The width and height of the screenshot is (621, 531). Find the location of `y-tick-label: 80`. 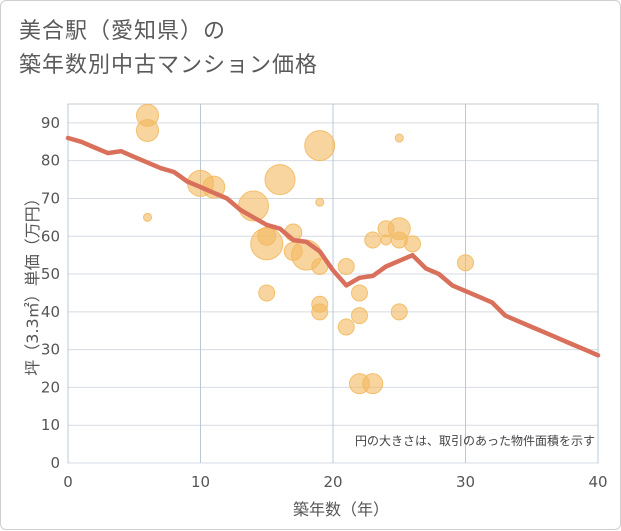

y-tick-label: 80 is located at coordinates (50, 161).